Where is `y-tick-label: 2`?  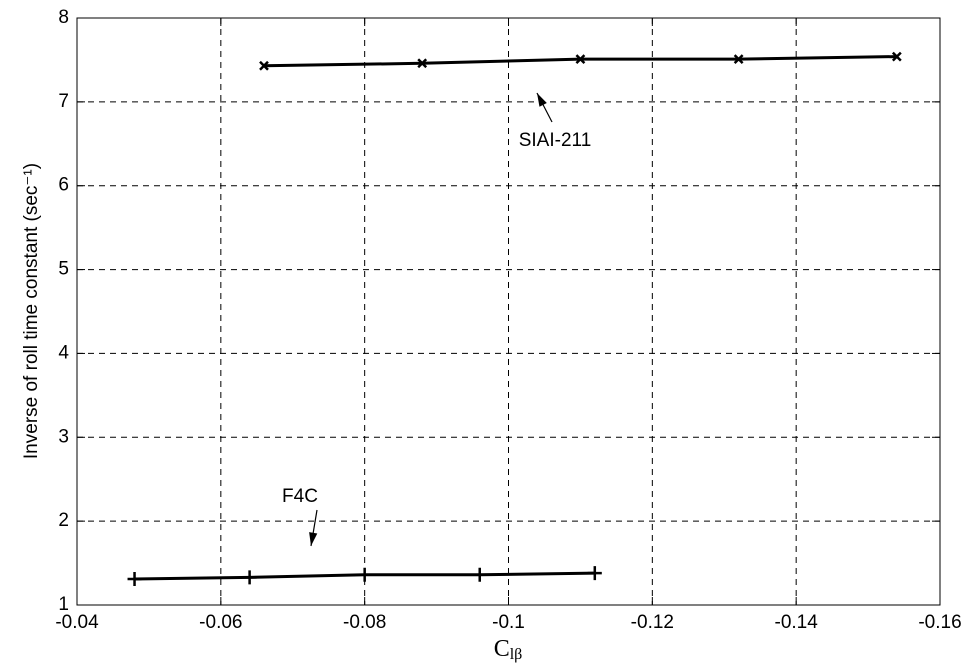
y-tick-label: 2 is located at coordinates (63, 520).